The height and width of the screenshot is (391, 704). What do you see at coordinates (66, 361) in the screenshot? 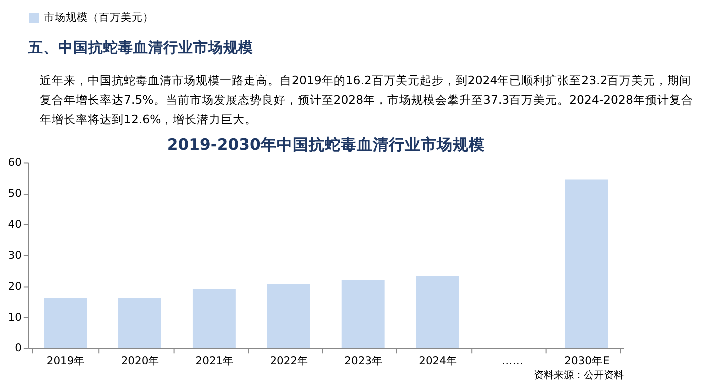
I see `x-tick-label: 2019年` at bounding box center [66, 361].